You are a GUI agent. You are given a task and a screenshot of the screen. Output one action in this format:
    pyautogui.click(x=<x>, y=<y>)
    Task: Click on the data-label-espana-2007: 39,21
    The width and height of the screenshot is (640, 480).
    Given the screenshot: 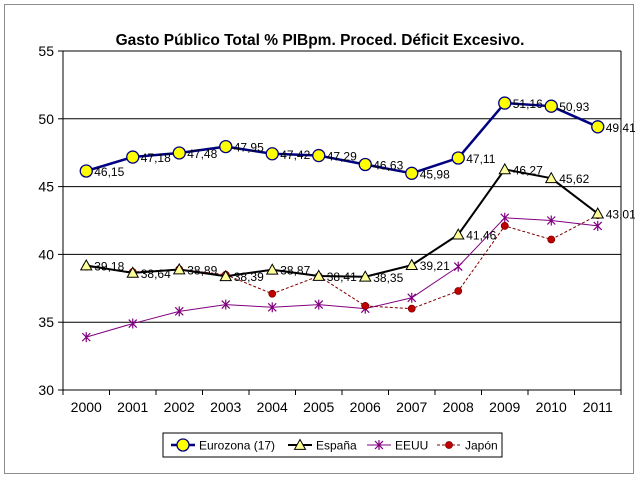 What is the action you would take?
    pyautogui.click(x=435, y=266)
    